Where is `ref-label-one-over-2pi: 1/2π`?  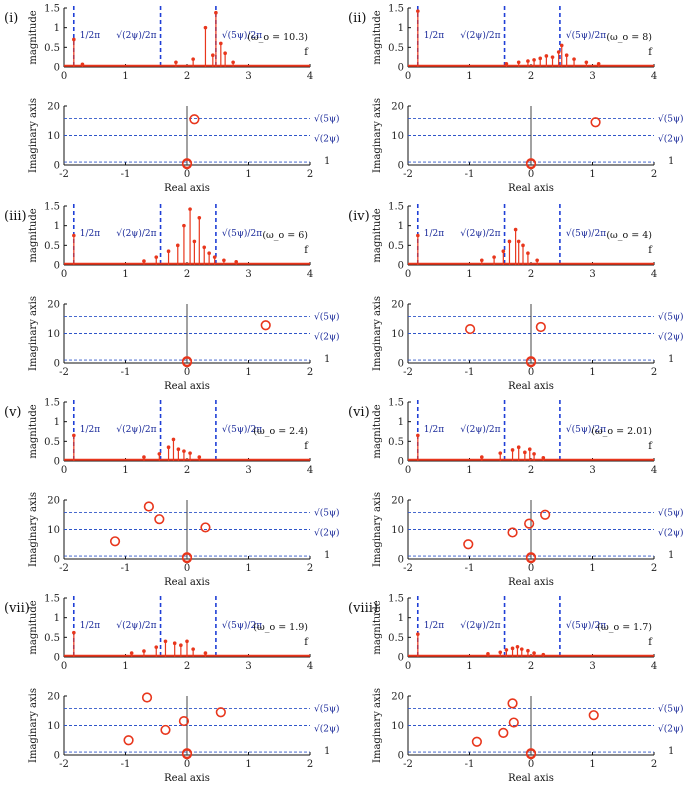
ref-label-one-over-2pi: 1/2π is located at coordinates (434, 430).